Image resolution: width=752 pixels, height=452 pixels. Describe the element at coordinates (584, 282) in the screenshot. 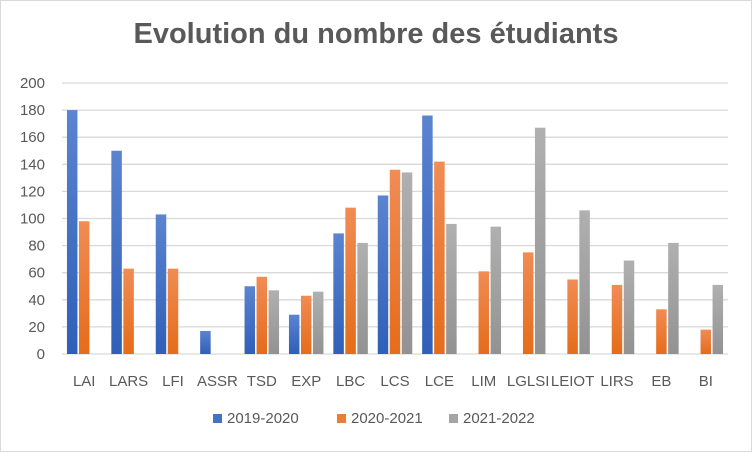

I see `bar-2021-2022-LEIOT` at that location.